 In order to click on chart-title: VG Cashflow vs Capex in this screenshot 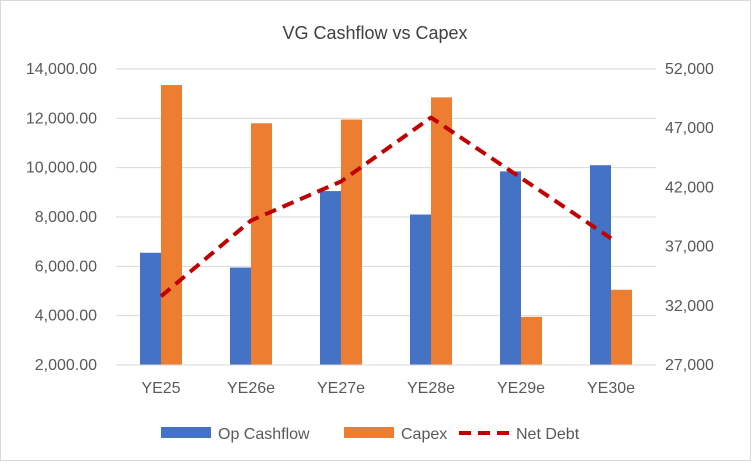, I will do `click(374, 33)`.